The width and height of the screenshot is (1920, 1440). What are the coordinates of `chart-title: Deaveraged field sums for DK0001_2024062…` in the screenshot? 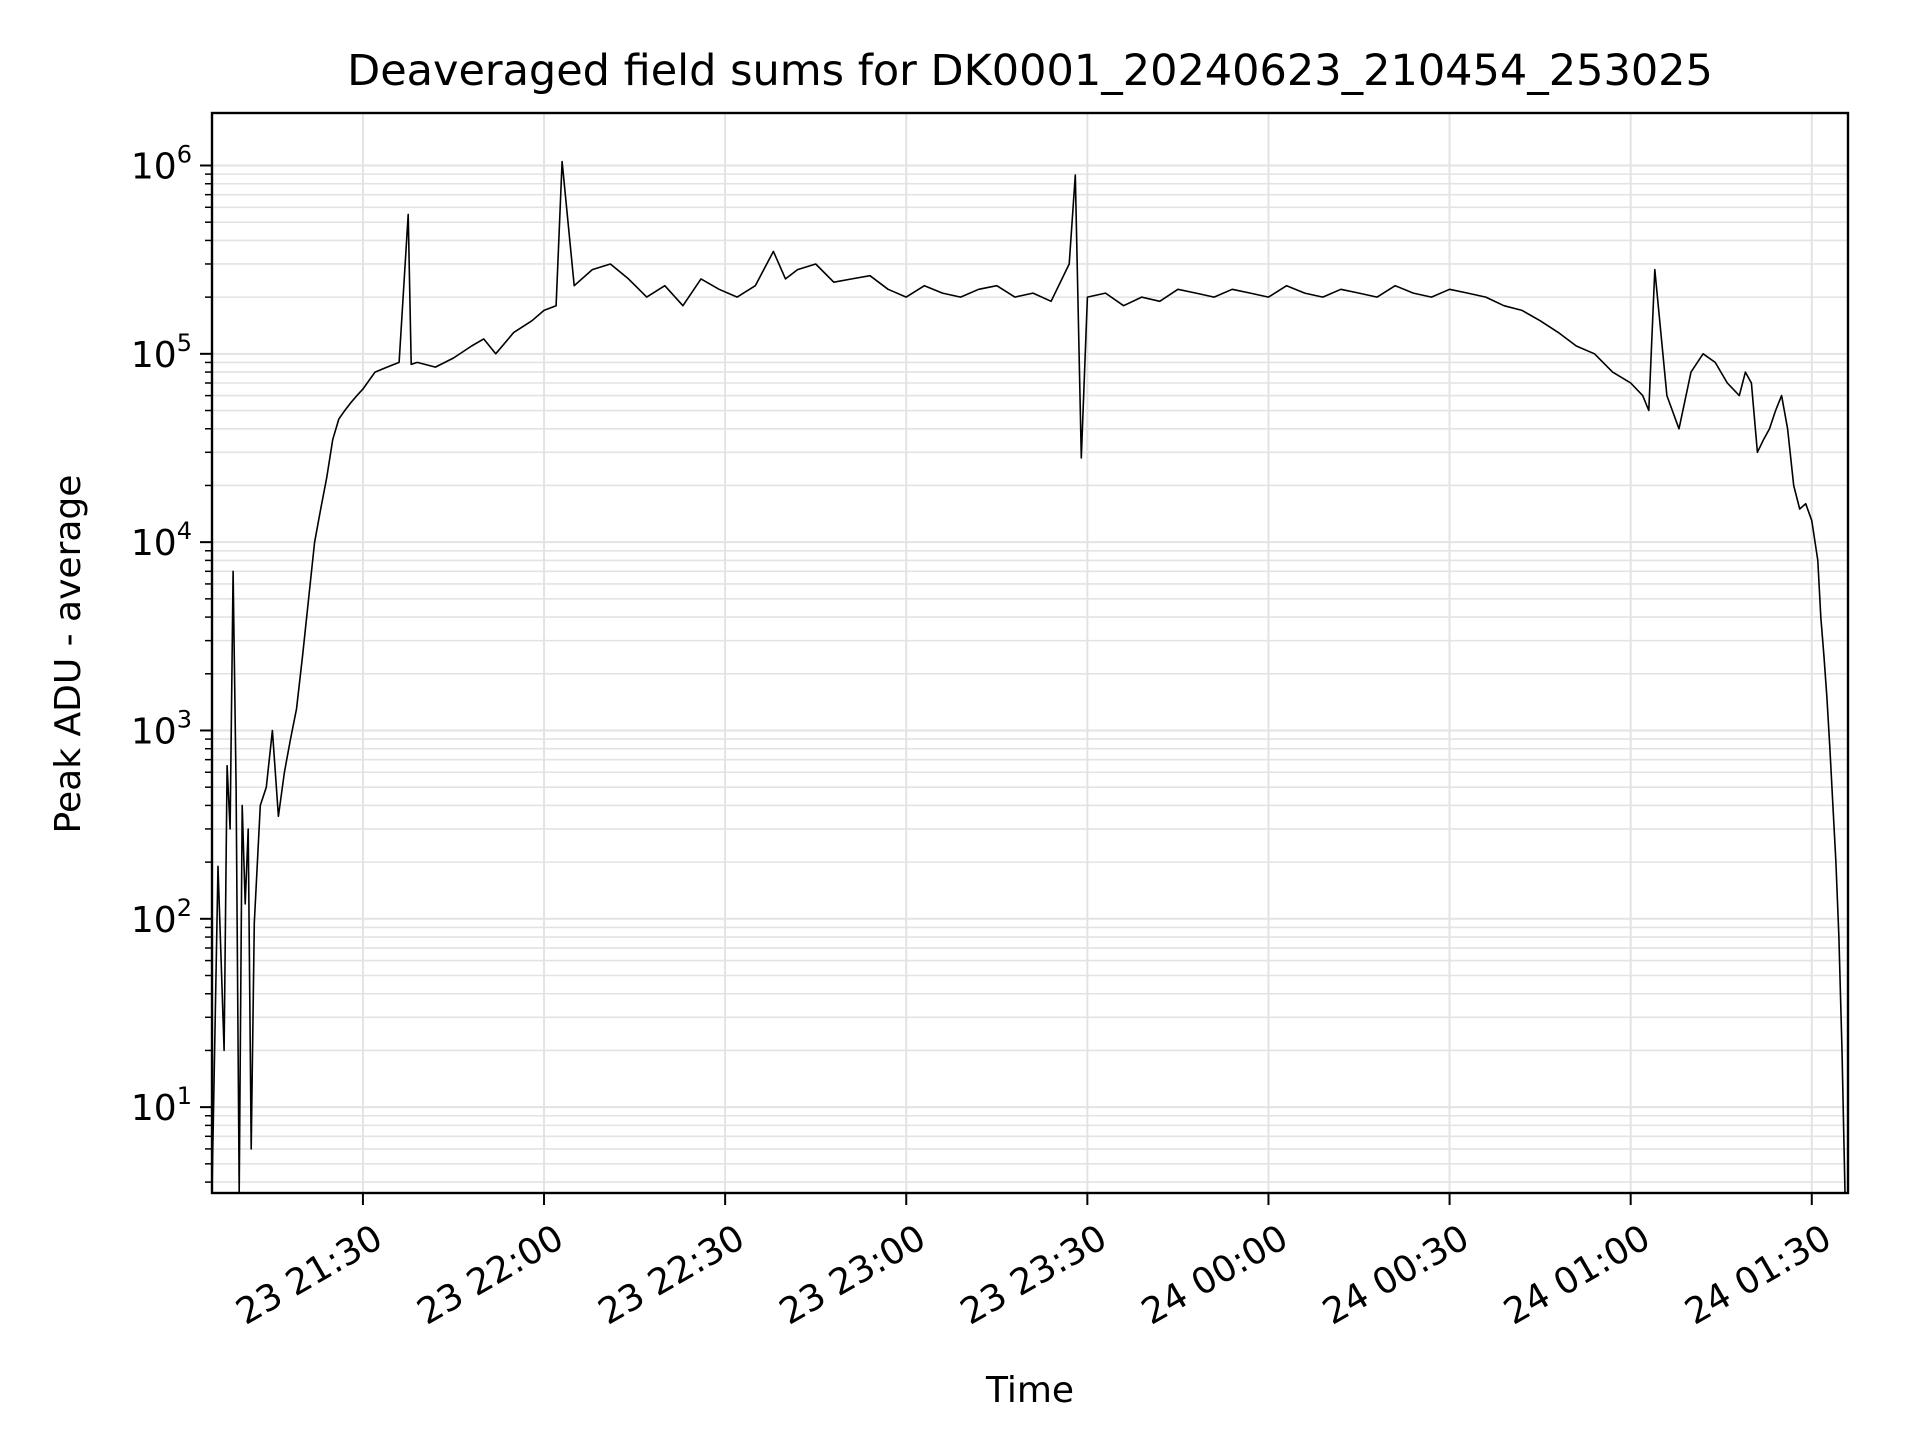 It's located at (1030, 71).